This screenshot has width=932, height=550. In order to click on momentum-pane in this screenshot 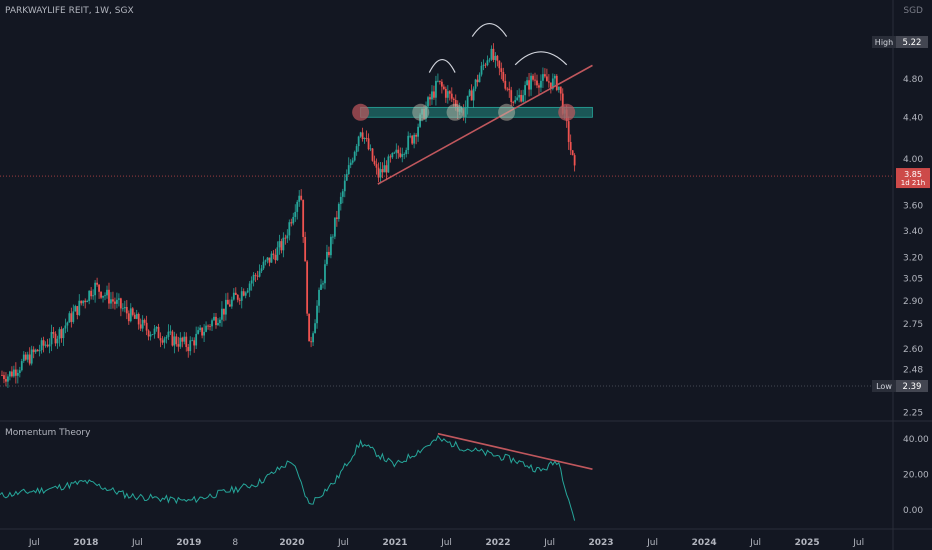, I will do `click(296, 476)`.